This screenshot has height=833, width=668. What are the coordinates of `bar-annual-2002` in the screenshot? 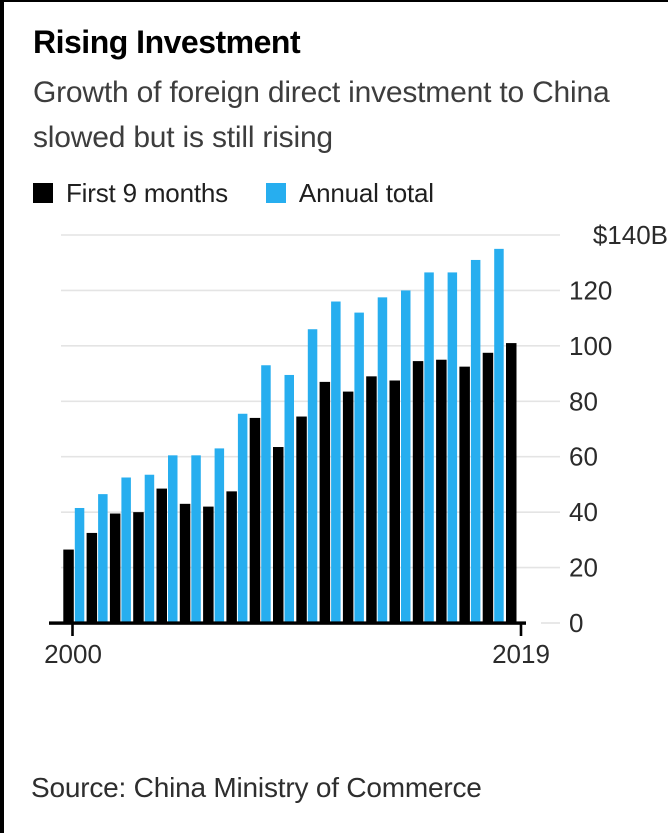 It's located at (126, 550).